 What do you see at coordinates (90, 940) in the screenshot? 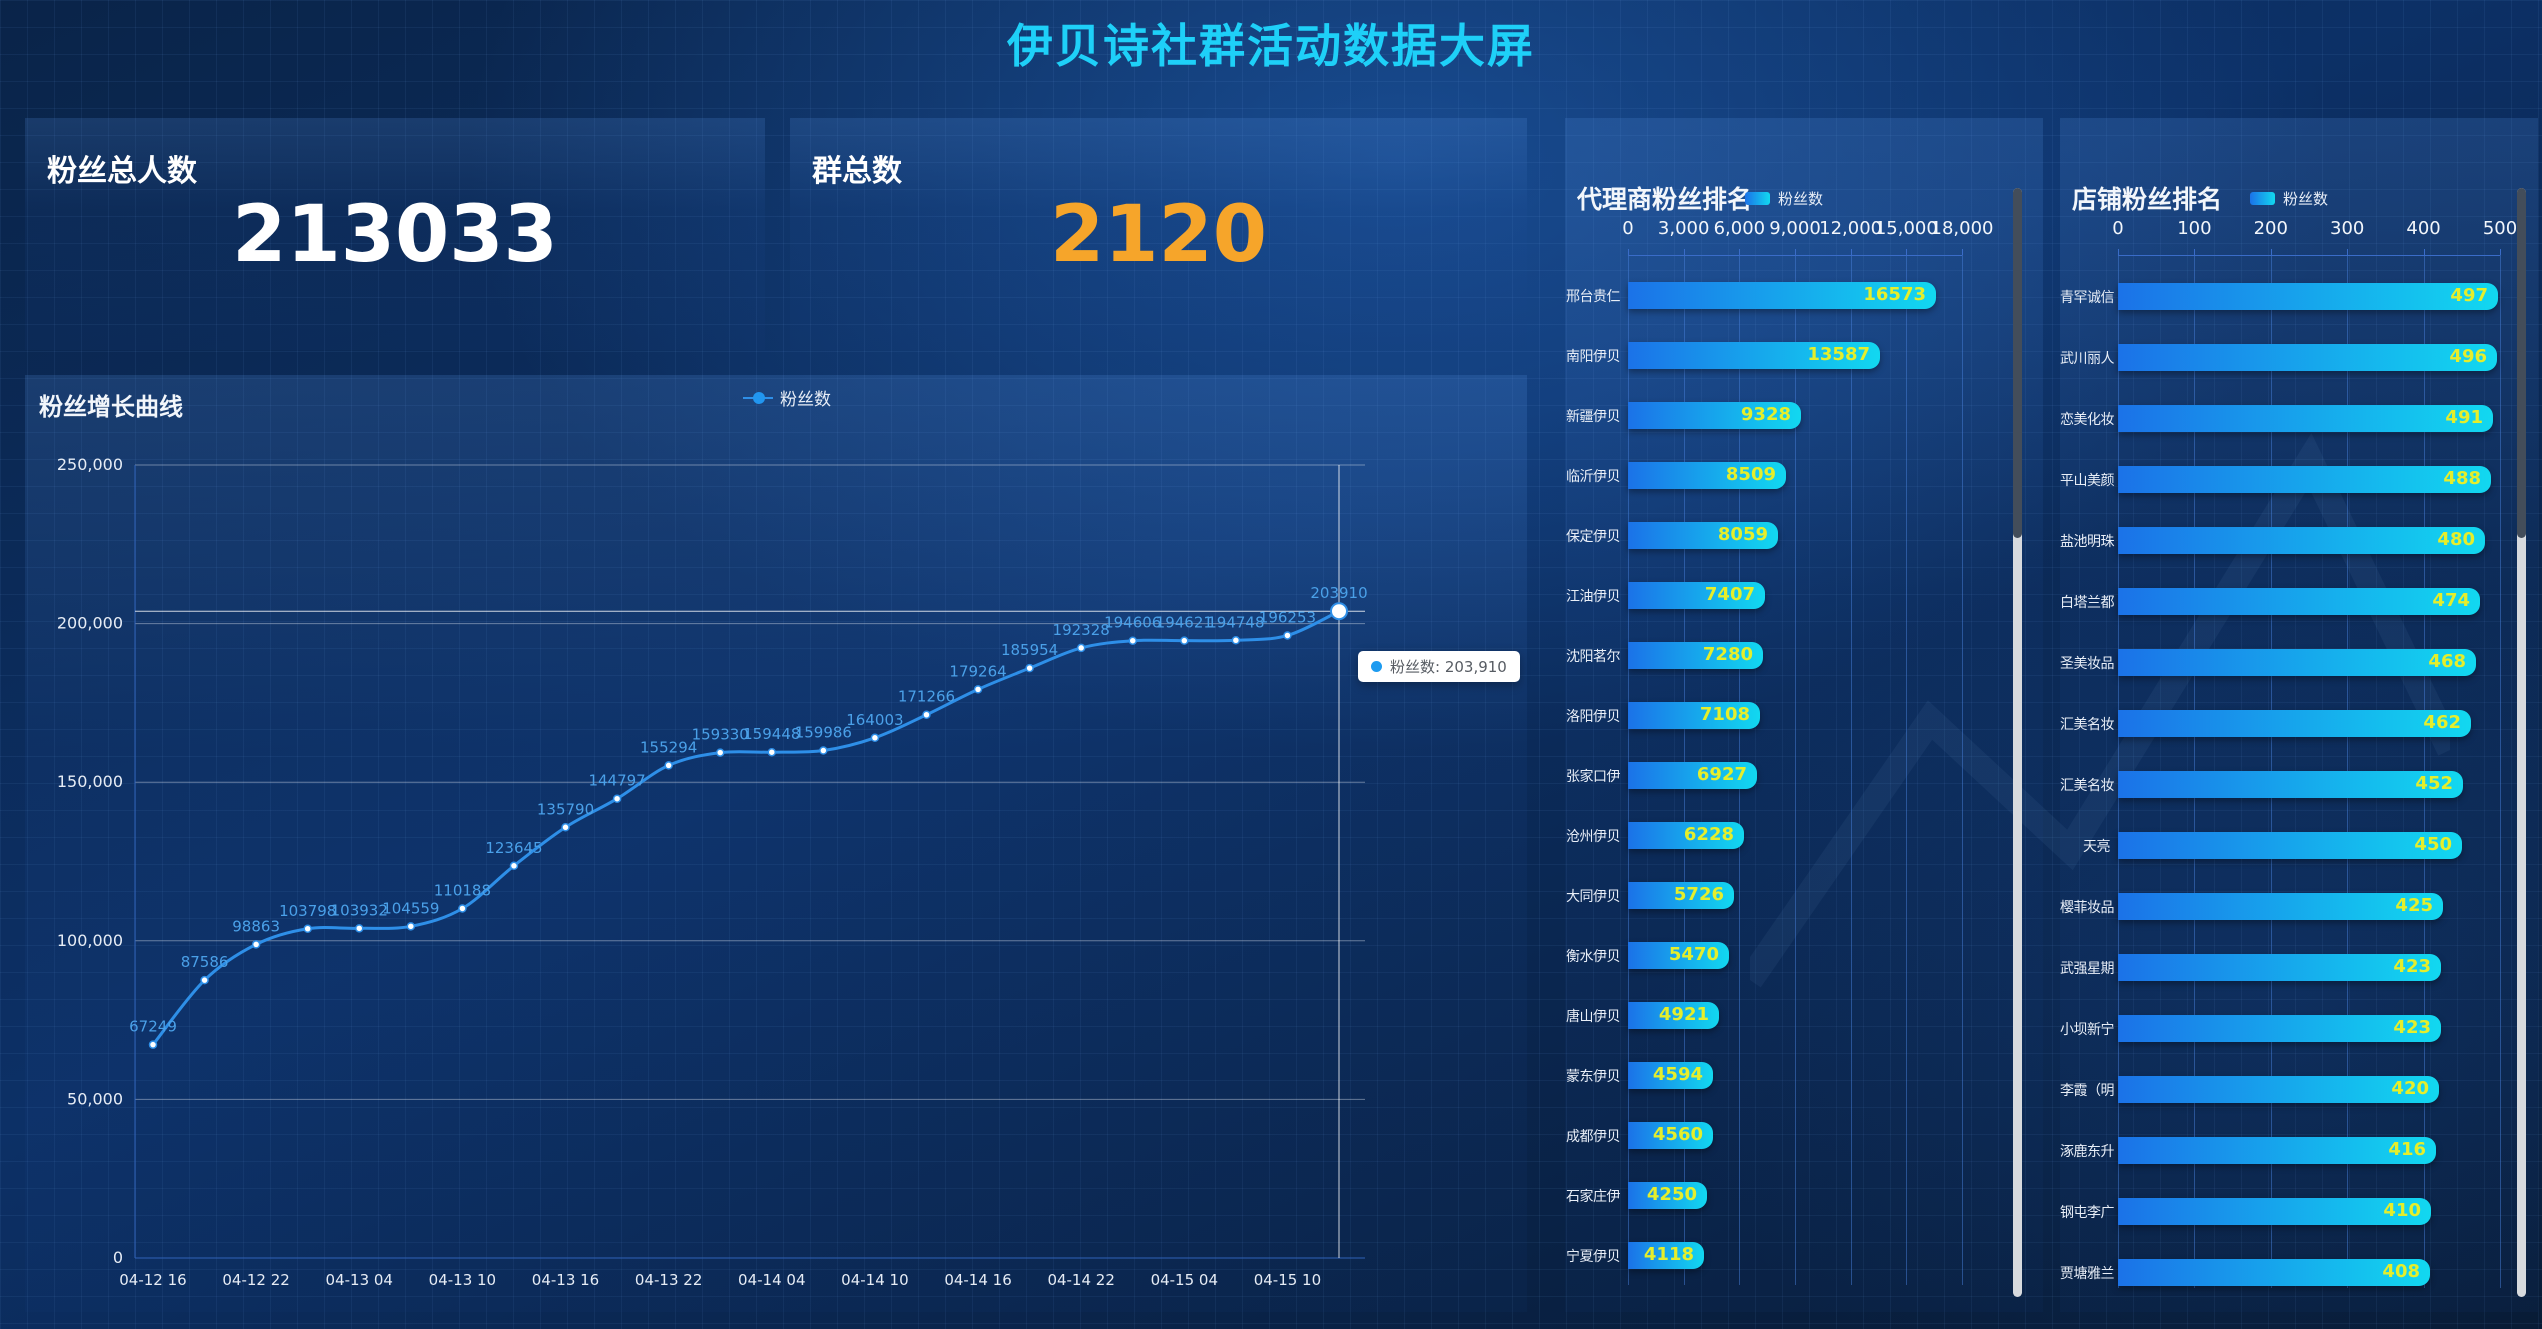
I see `y-tick-label: 100,000` at bounding box center [90, 940].